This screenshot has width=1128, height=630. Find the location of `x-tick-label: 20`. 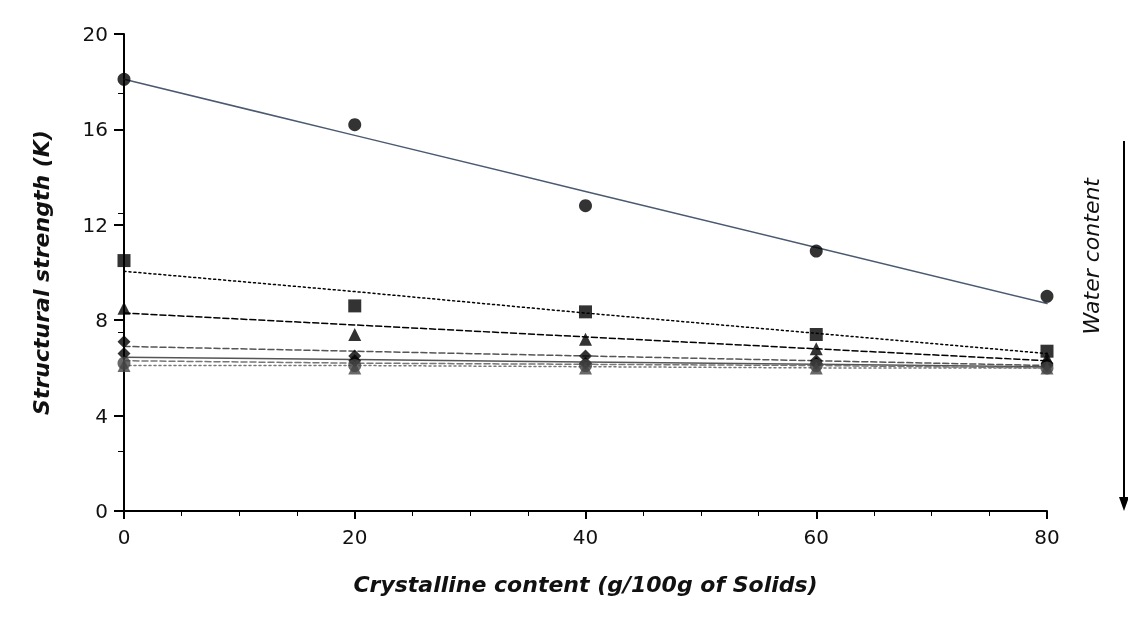

x-tick-label: 20 is located at coordinates (355, 537).